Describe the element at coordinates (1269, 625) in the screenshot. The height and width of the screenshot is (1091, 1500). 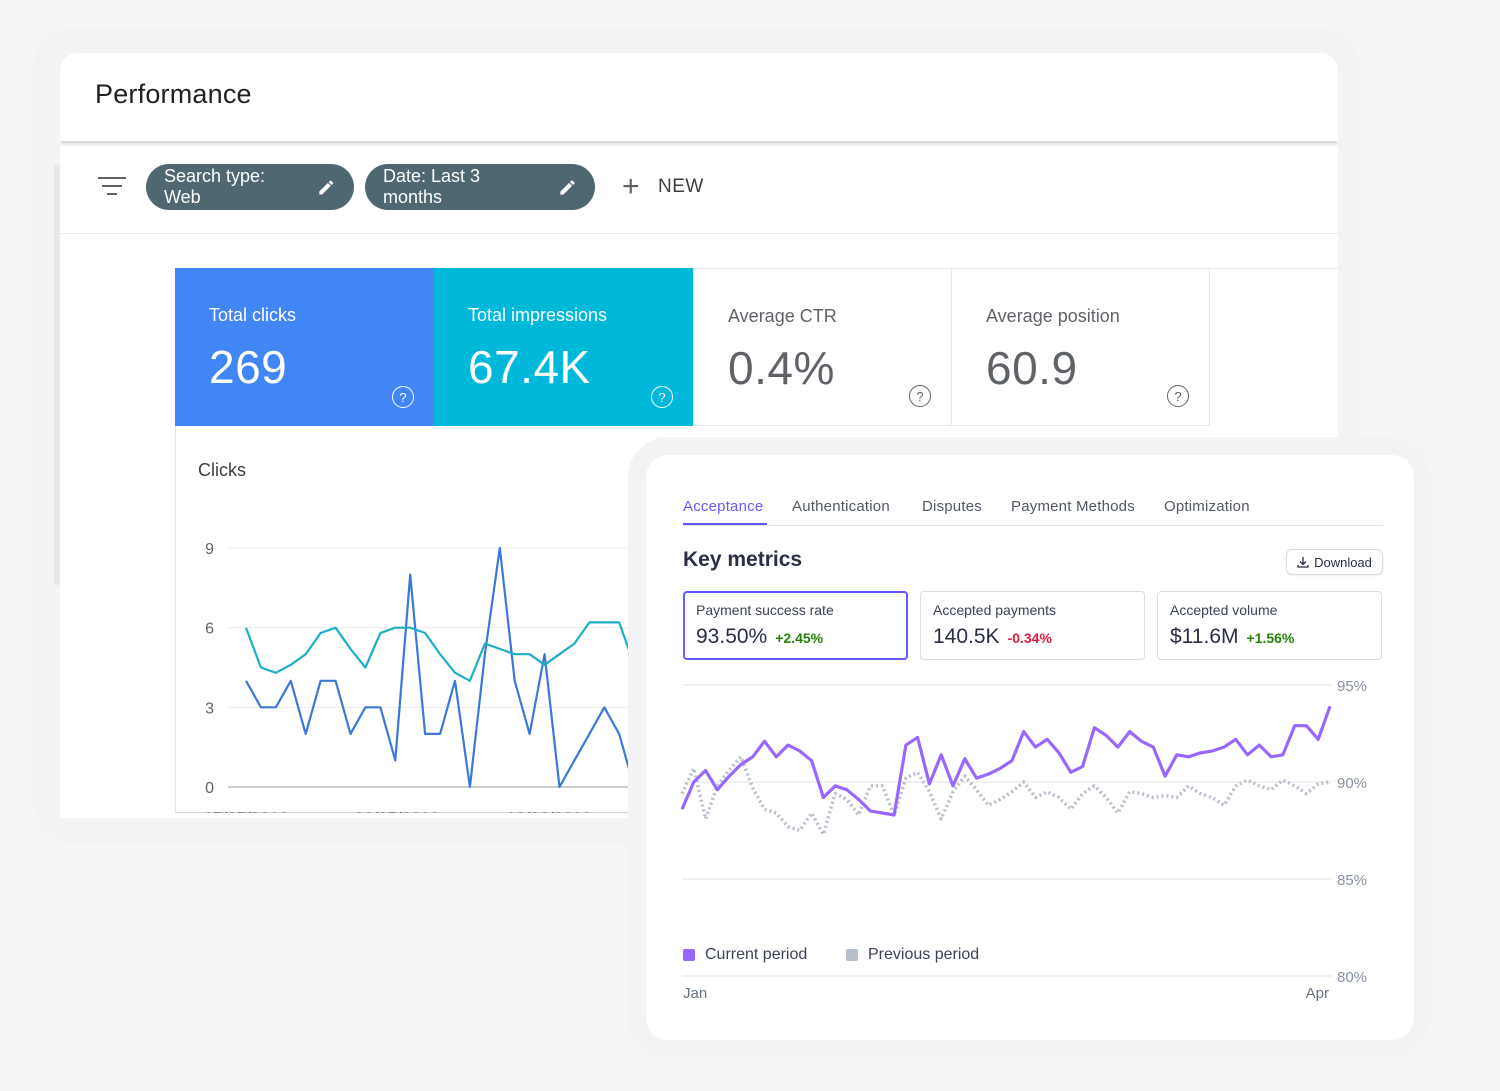
I see `kpi-accepted-volume: Accepted volume $11.6M +1.56%` at that location.